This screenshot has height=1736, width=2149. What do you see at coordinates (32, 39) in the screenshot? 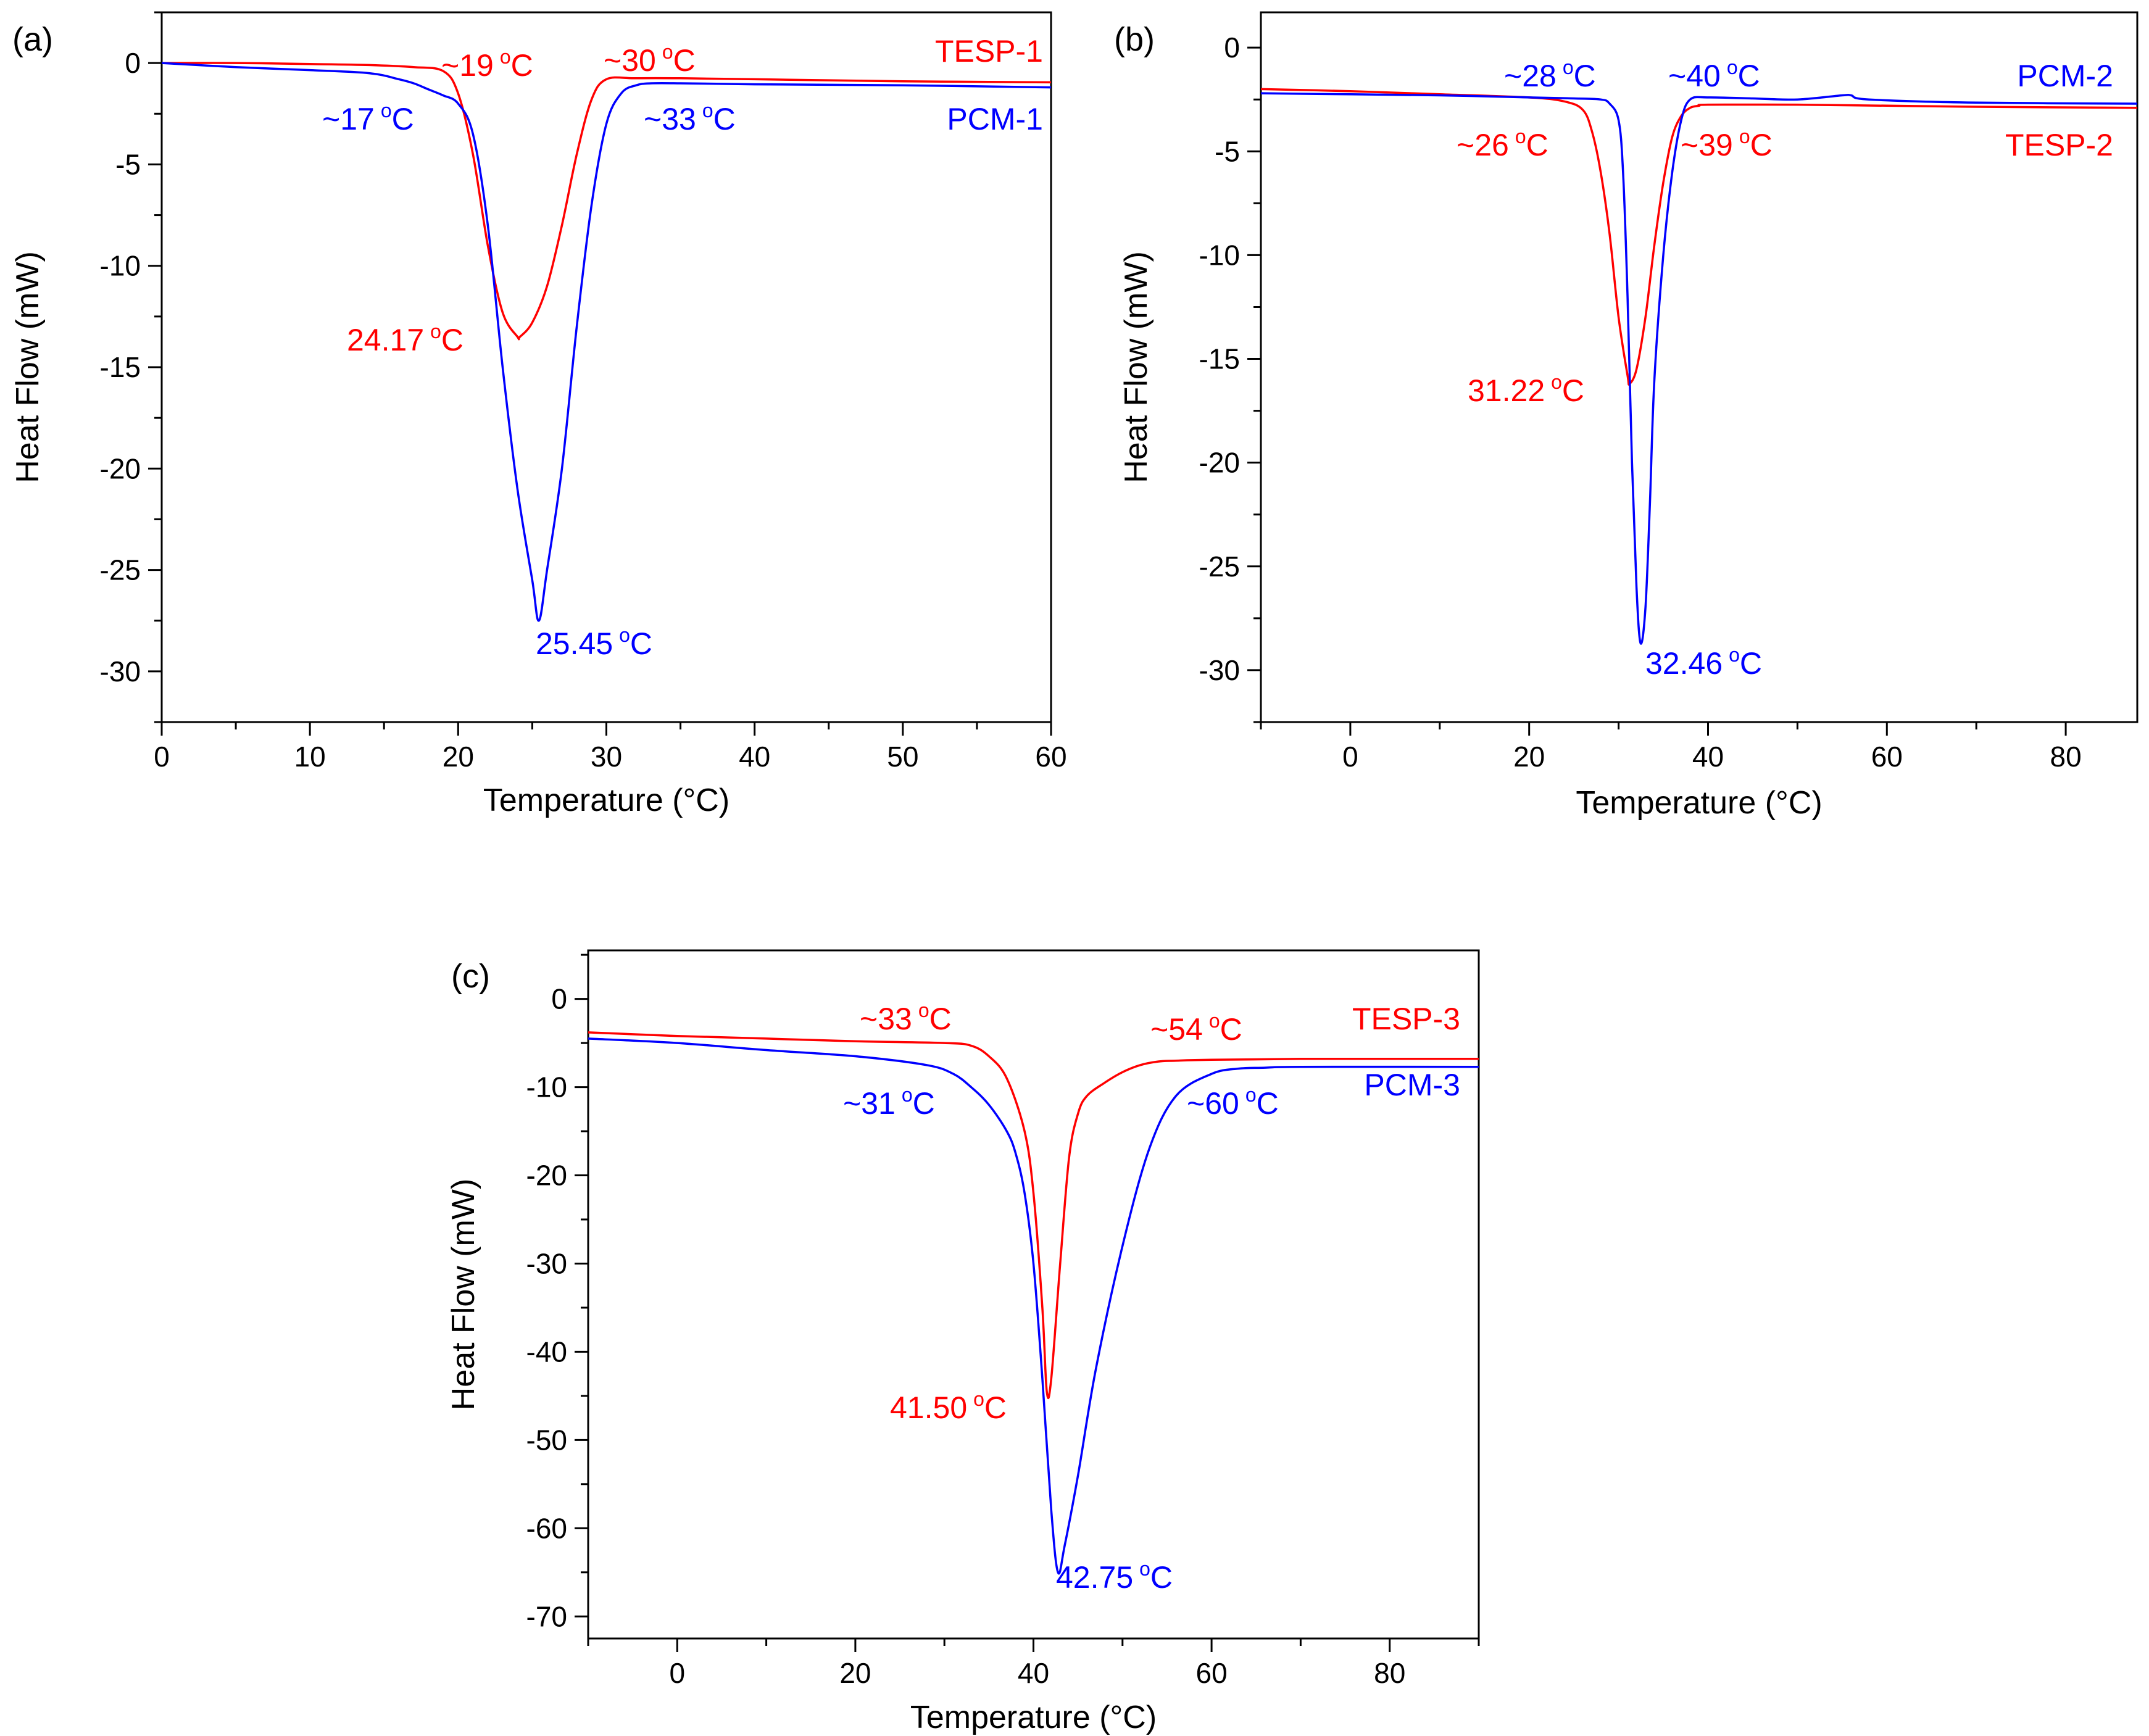
I see `panel-label: (a)` at bounding box center [32, 39].